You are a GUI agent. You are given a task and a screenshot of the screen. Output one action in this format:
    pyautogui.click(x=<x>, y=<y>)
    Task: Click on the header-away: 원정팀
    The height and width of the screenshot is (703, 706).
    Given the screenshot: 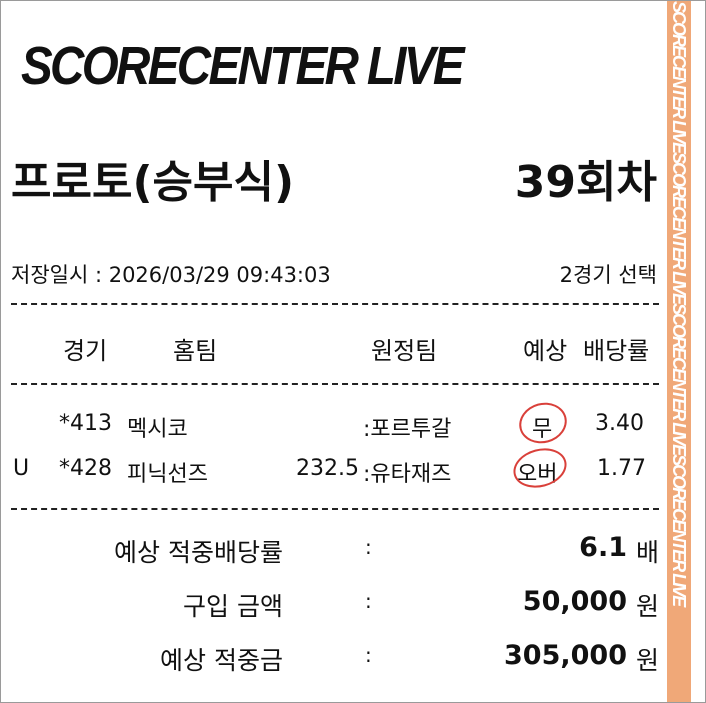 What is the action you would take?
    pyautogui.click(x=404, y=351)
    